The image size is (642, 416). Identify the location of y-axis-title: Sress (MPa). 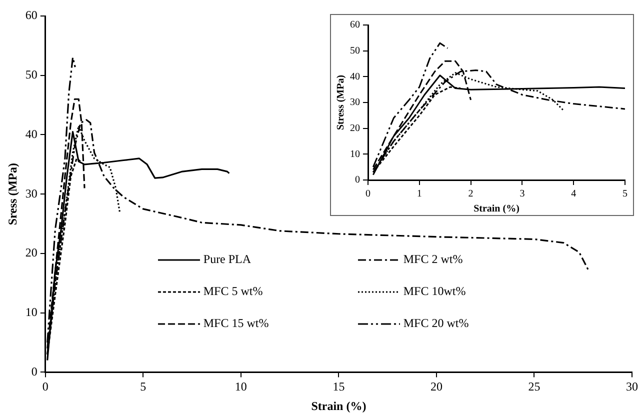
(12, 194).